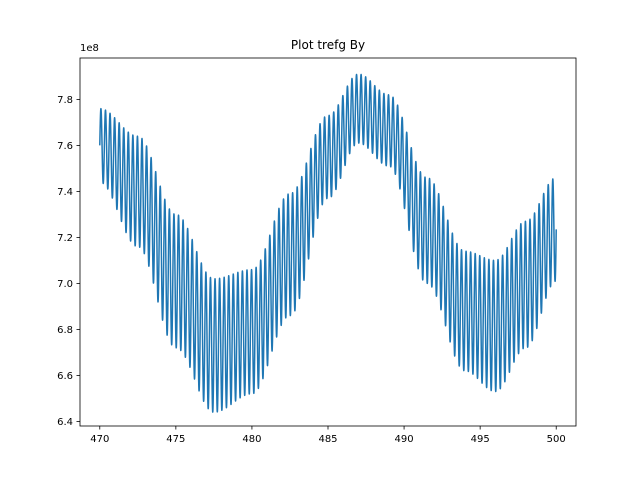  What do you see at coordinates (99, 439) in the screenshot?
I see `x-tick-label: 470` at bounding box center [99, 439].